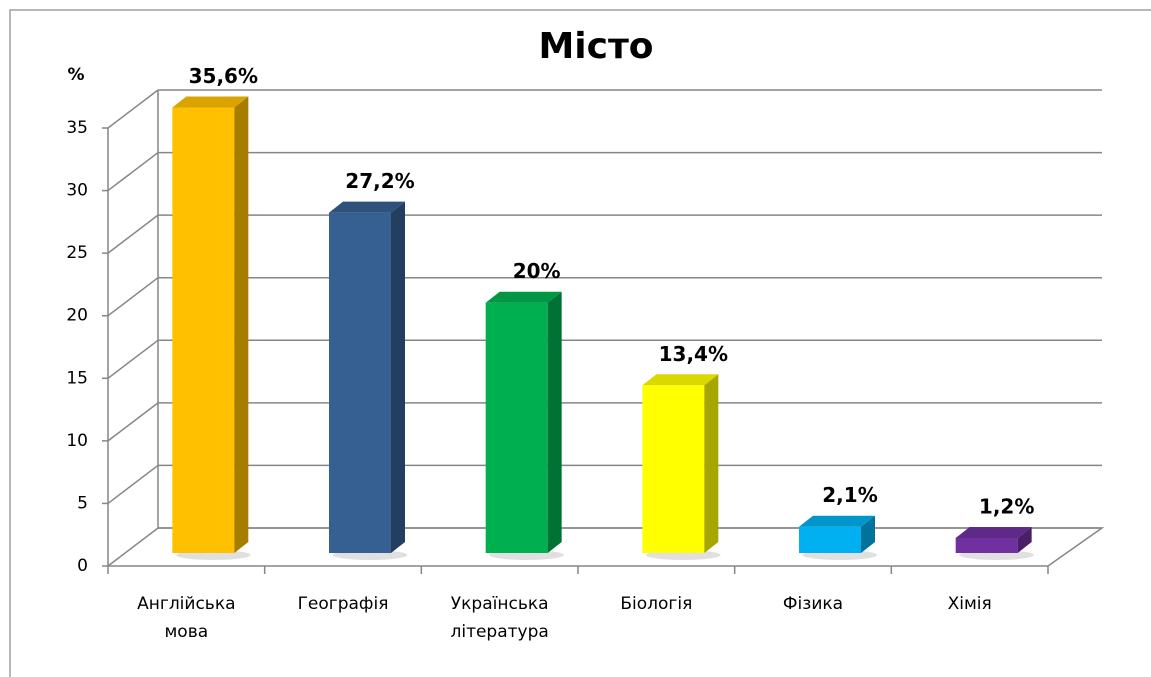  Describe the element at coordinates (75, 75) in the screenshot. I see `y-axis-label: %` at that location.